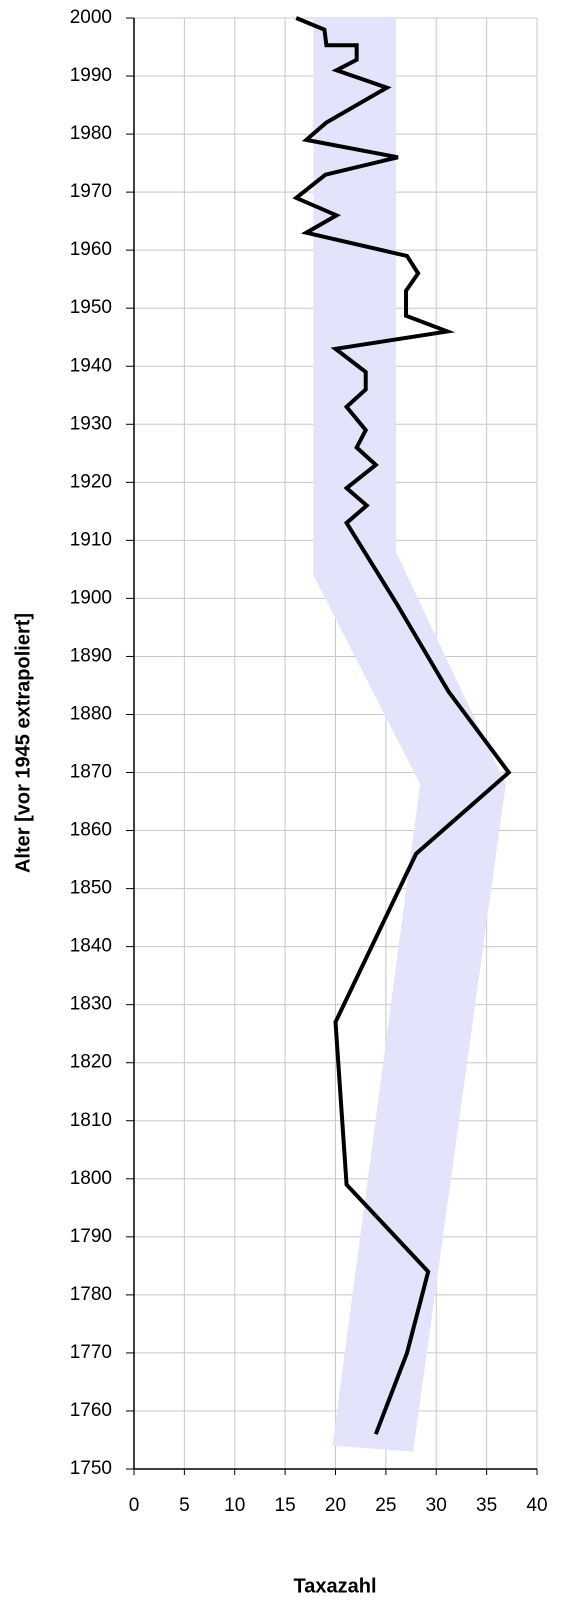  What do you see at coordinates (91, 1004) in the screenshot?
I see `y-tick-label: 1830` at bounding box center [91, 1004].